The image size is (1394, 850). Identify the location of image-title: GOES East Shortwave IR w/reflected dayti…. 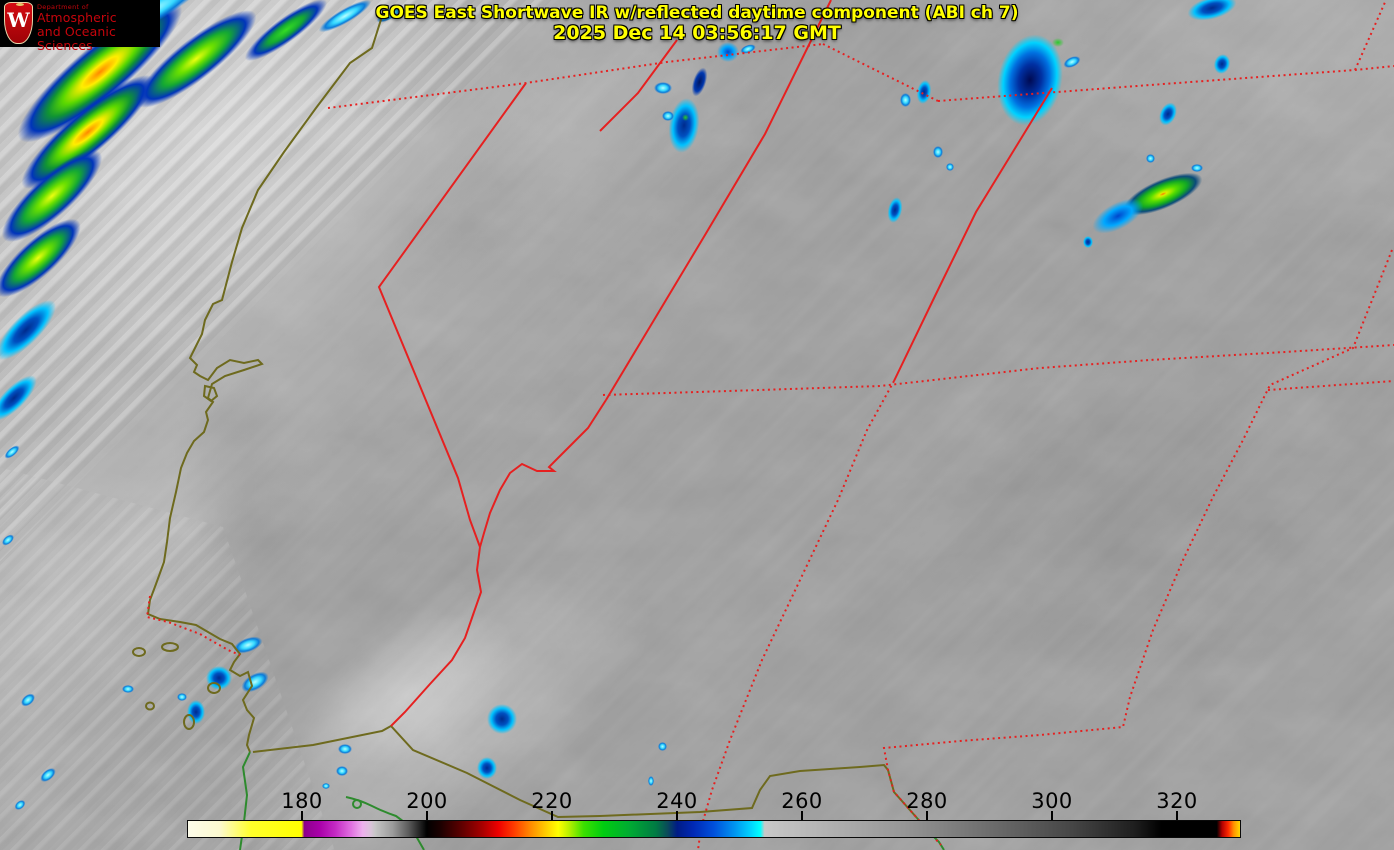
(697, 13).